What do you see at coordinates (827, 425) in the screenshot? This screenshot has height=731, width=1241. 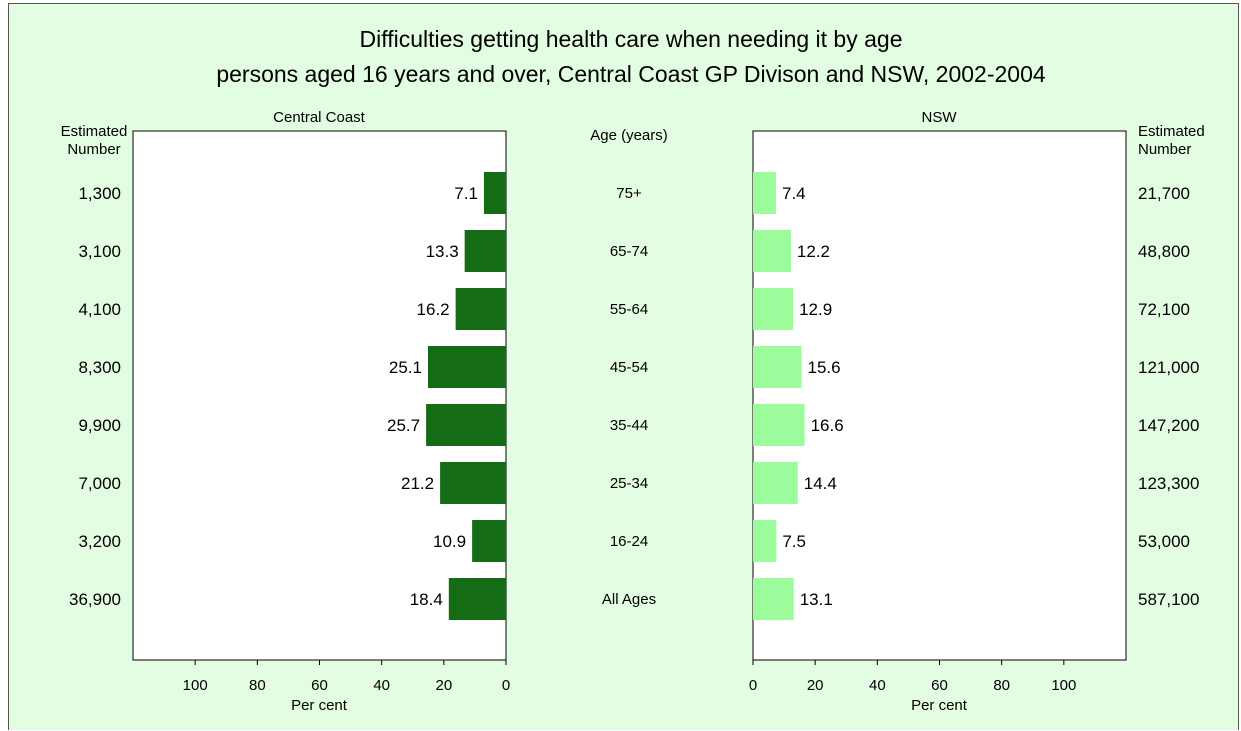 I see `data-label-nsw-4: 16.6` at bounding box center [827, 425].